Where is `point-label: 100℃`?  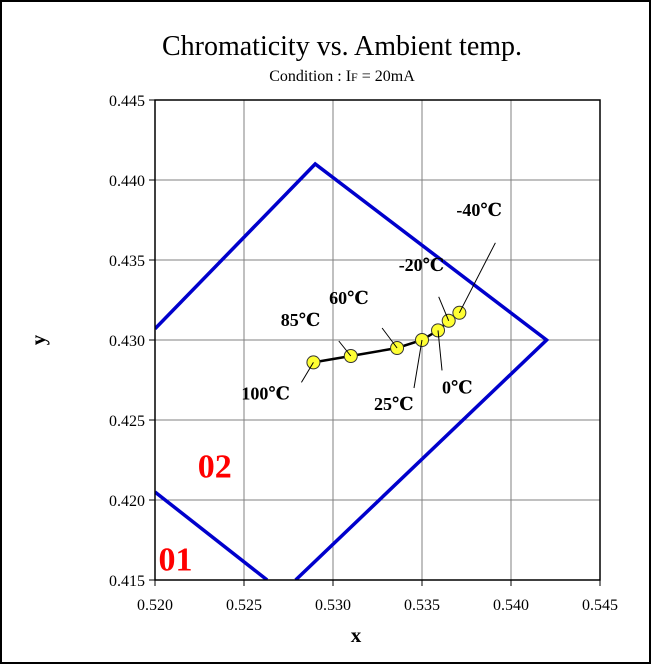 point-label: 100℃ is located at coordinates (265, 393).